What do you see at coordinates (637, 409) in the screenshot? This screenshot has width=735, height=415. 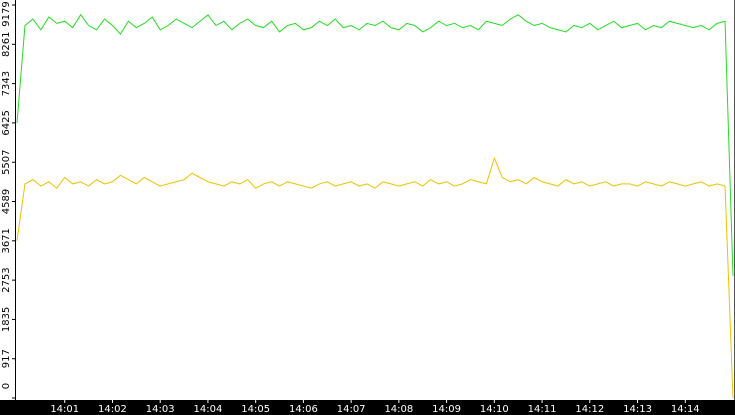 I see `x-tick-label: 14:13` at bounding box center [637, 409].